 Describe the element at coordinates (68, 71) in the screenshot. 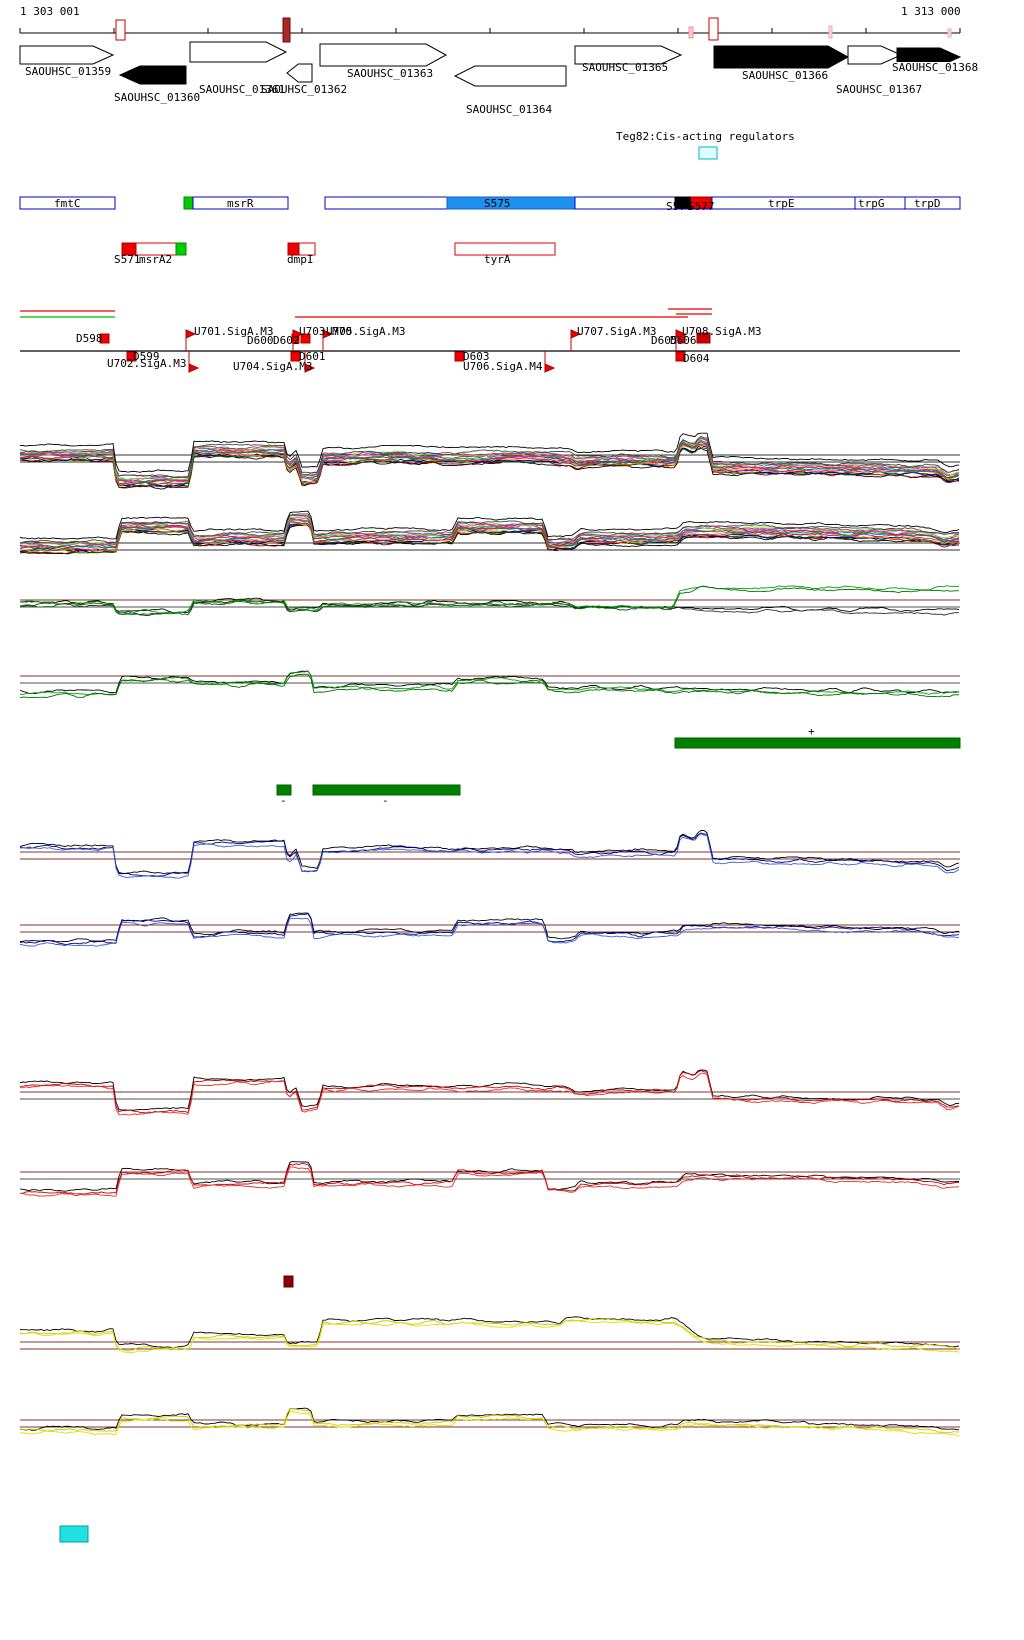

I see `label-saouhsc-01359: SAOUHSC_01359` at that location.